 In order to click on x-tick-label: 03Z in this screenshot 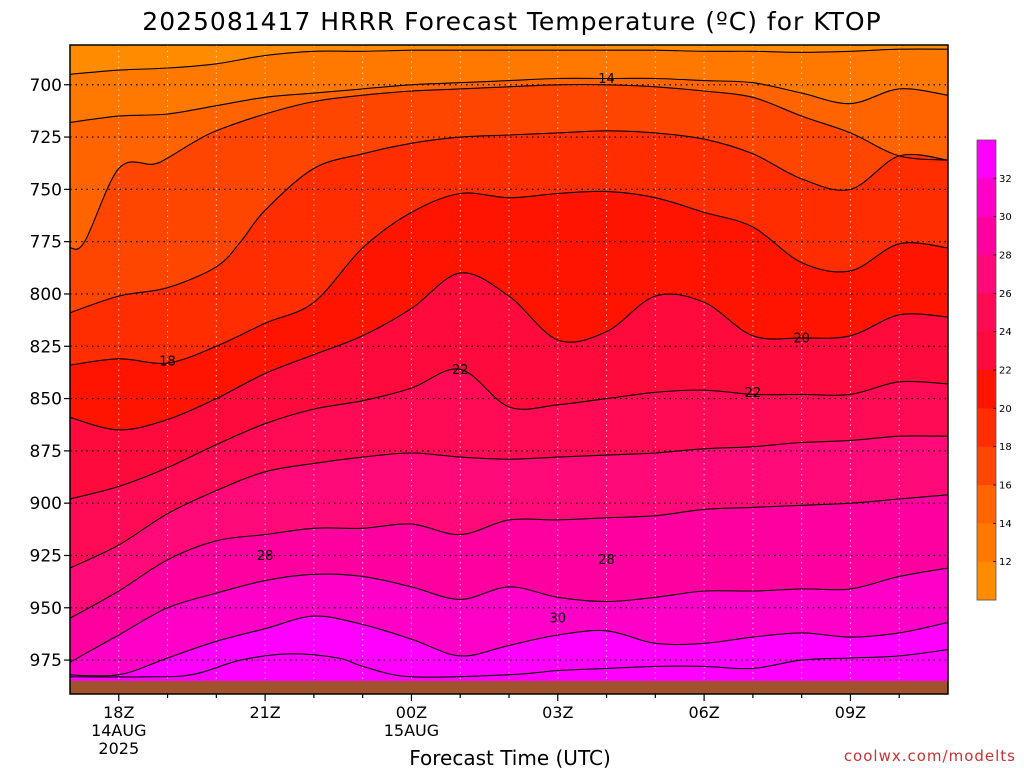, I will do `click(557, 712)`.